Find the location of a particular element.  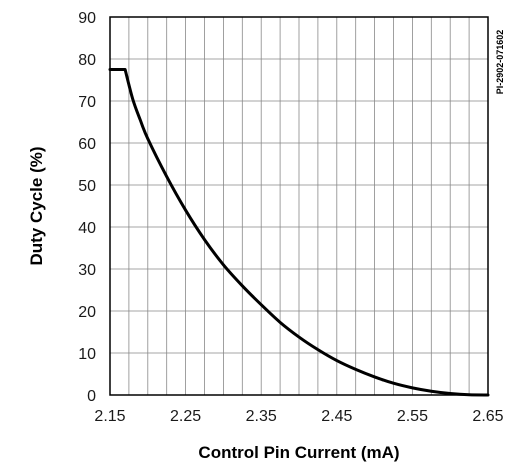

x-tick-label: 2.45 is located at coordinates (336, 416).